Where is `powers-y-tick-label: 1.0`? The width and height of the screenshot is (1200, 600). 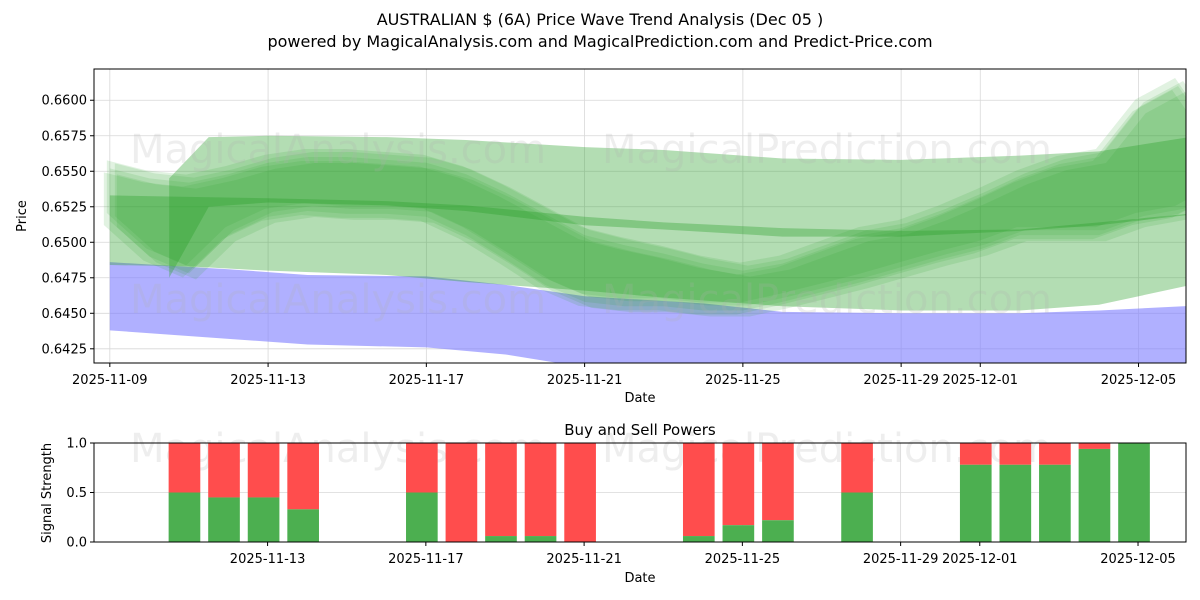 powers-y-tick-label: 1.0 is located at coordinates (76, 444).